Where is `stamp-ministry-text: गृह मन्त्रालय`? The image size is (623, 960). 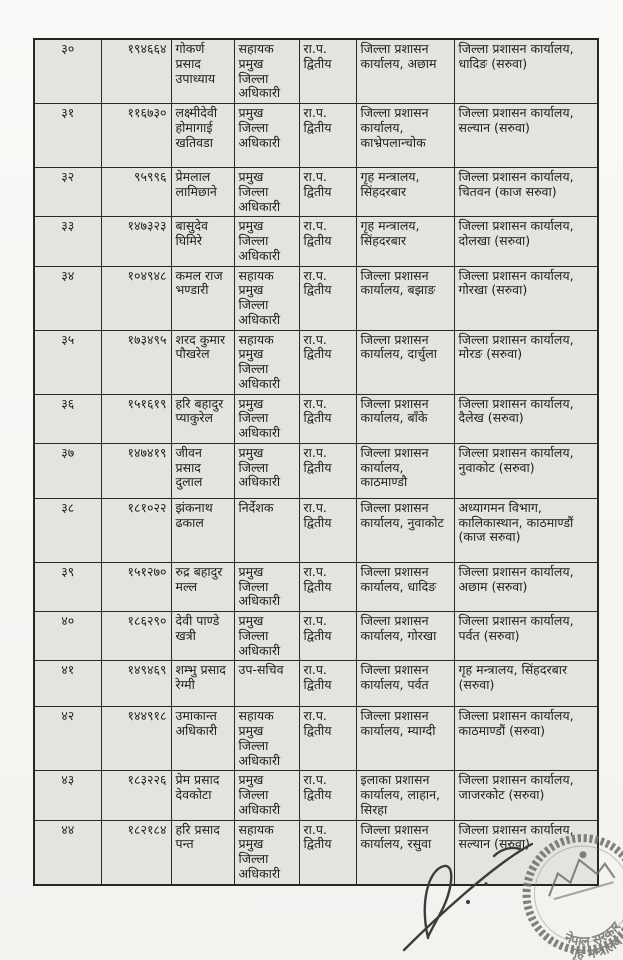 stamp-ministry-text: गृह मन्त्रालय is located at coordinates (593, 946).